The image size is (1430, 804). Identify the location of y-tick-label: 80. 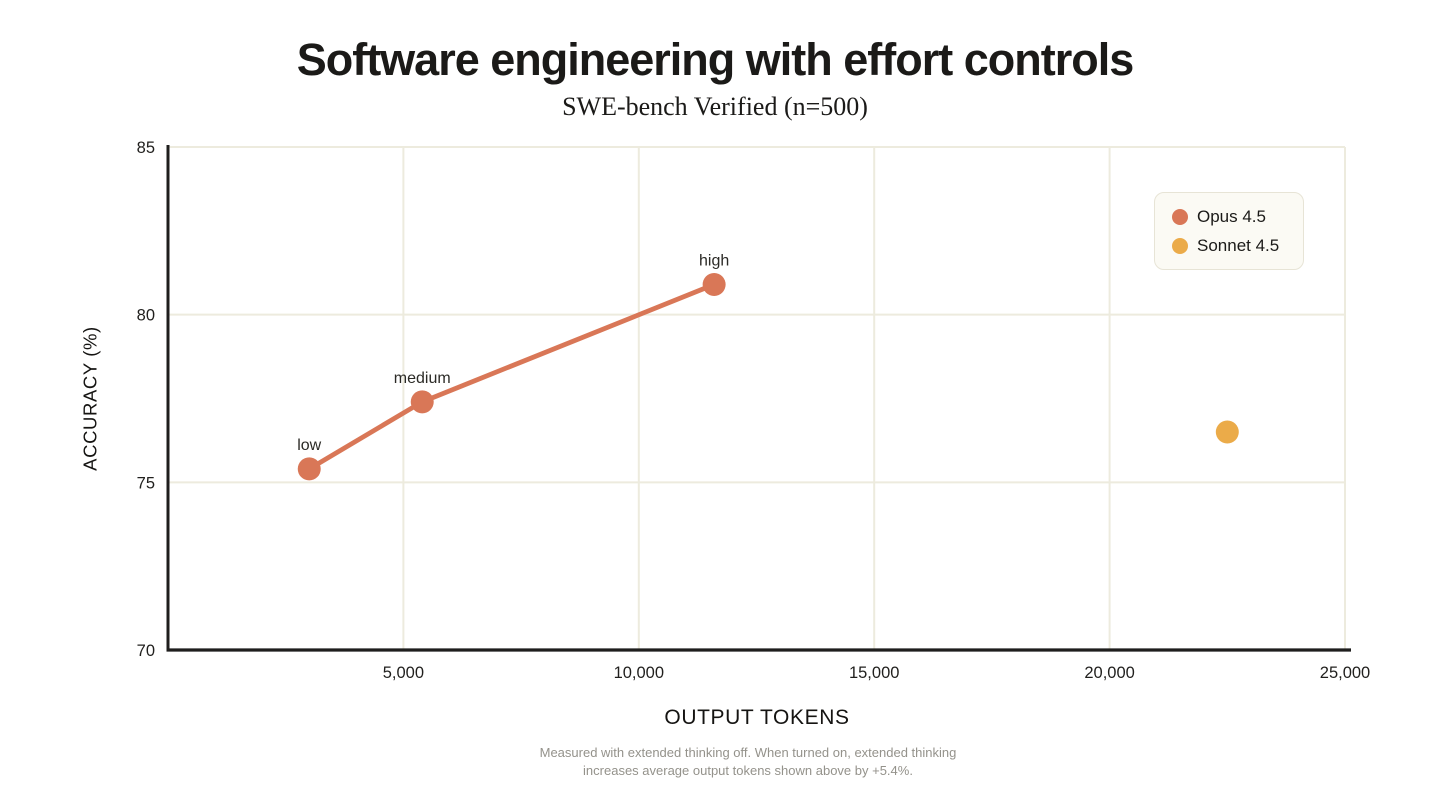
(146, 316).